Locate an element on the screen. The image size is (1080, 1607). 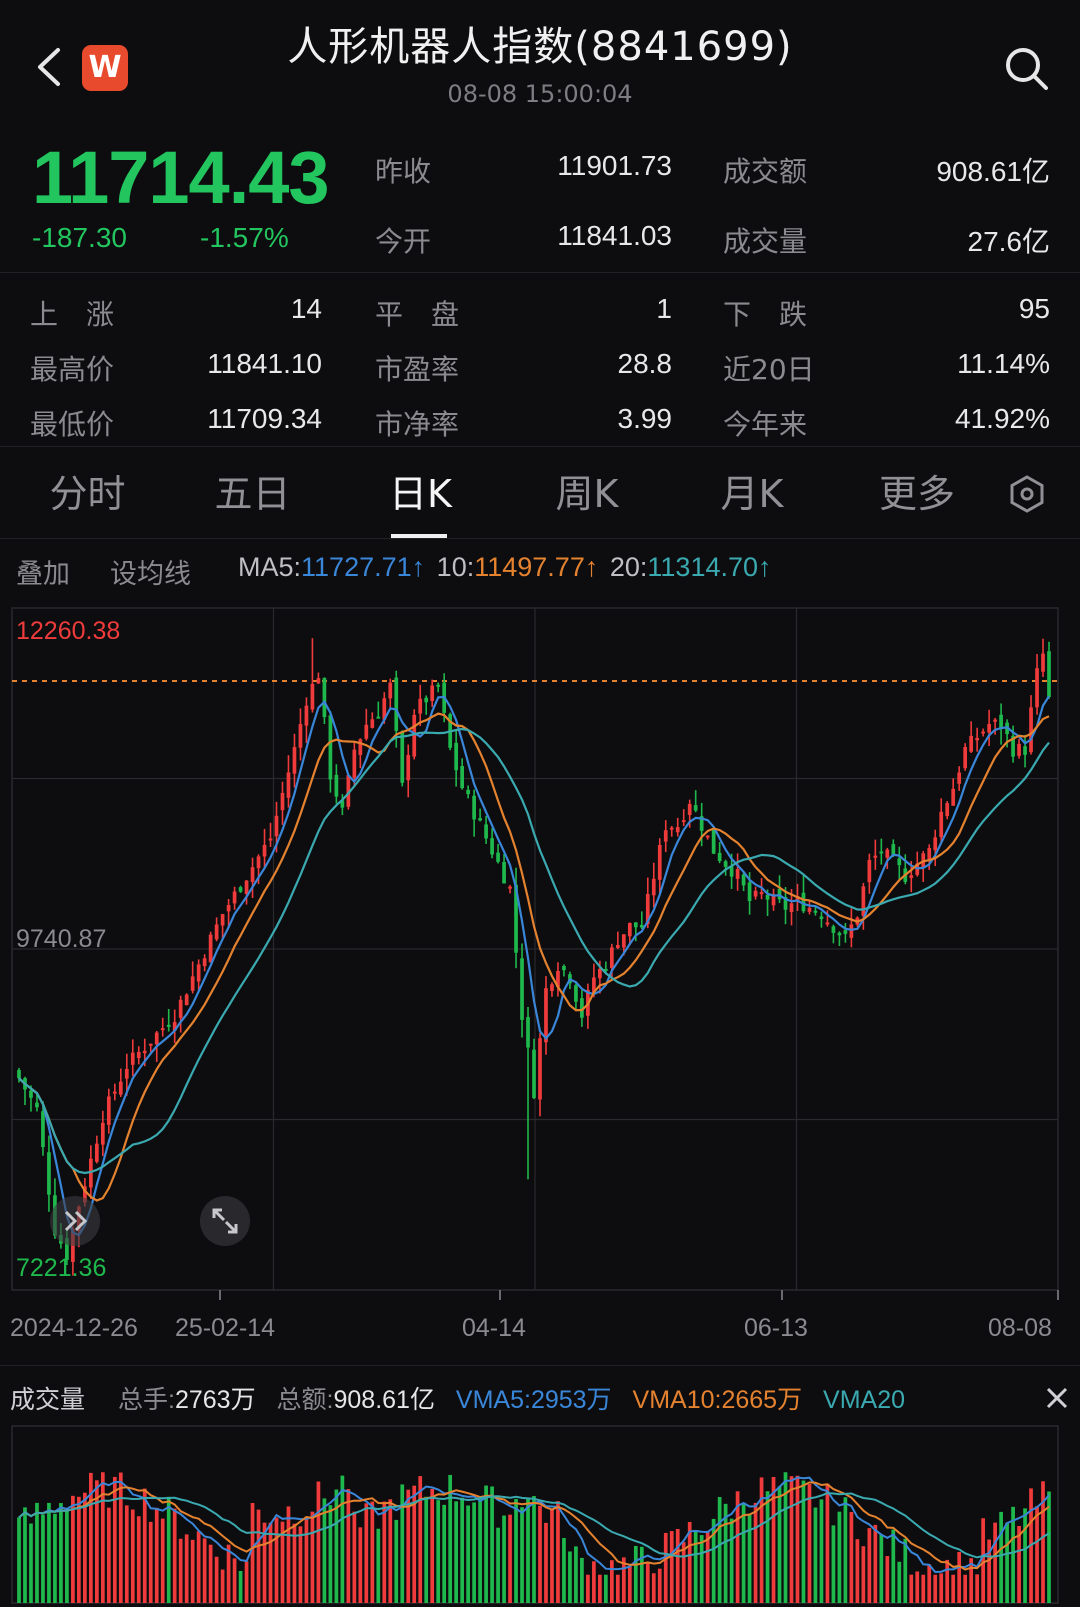
grid-stat-value: 3.99 is located at coordinates (645, 418).